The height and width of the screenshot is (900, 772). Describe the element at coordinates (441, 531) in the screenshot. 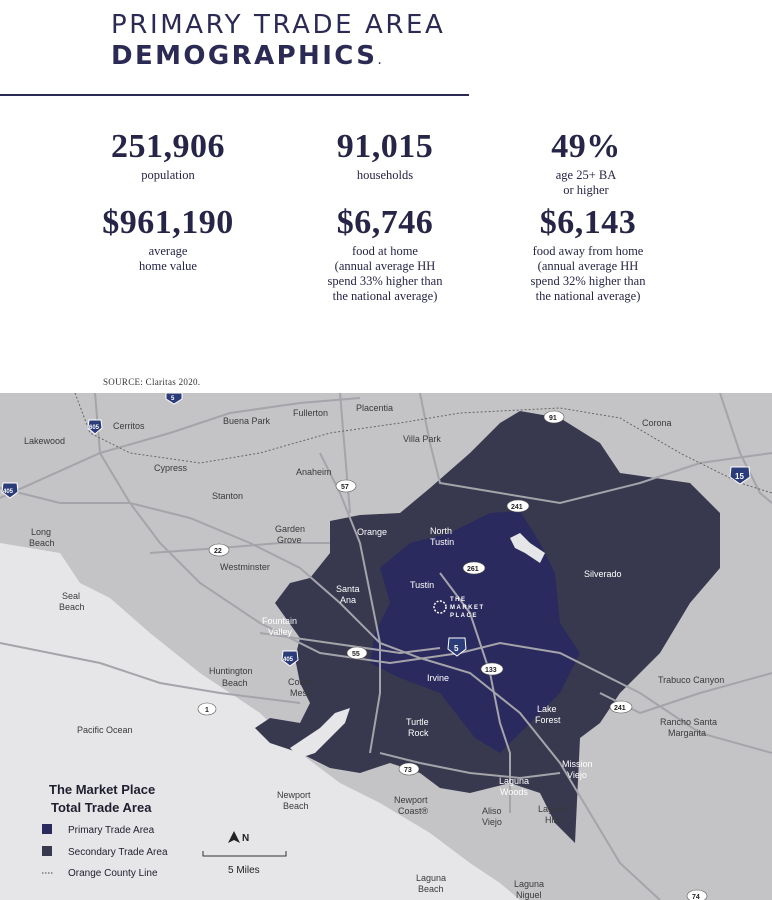

I see `label-north: North` at that location.